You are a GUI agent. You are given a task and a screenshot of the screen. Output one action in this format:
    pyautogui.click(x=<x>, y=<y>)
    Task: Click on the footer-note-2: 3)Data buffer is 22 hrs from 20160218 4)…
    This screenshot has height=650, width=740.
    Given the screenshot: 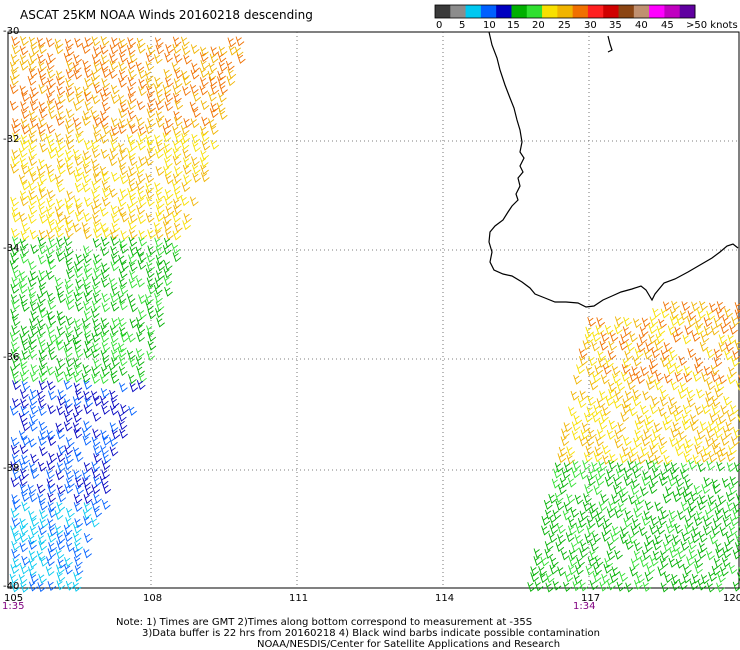 What is the action you would take?
    pyautogui.click(x=371, y=633)
    